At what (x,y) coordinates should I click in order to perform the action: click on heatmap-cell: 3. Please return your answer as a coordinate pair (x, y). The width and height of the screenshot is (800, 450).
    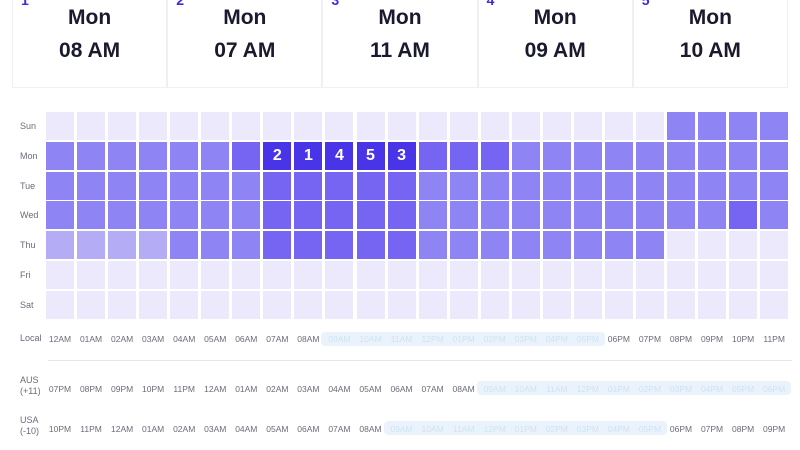
    Looking at the image, I should click on (401, 155).